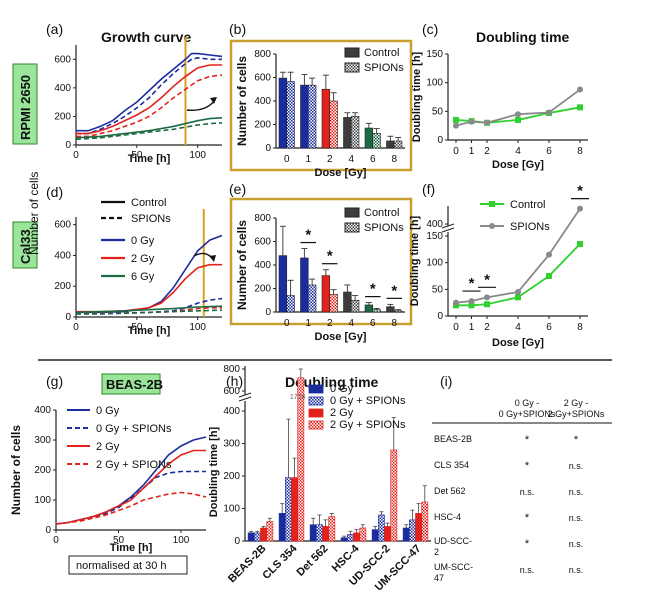 This screenshot has height=608, width=650. Describe the element at coordinates (527, 518) in the screenshot. I see `table-cell: *` at that location.